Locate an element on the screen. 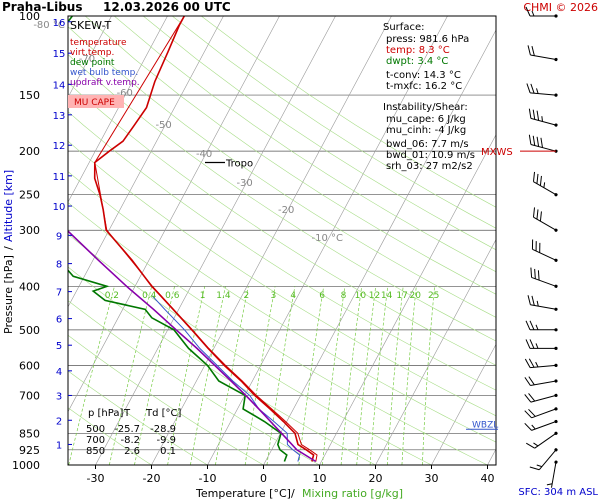 This screenshot has width=600, height=500. surface-tmxfc: t-mxfc: 16.2 °C is located at coordinates (424, 86).